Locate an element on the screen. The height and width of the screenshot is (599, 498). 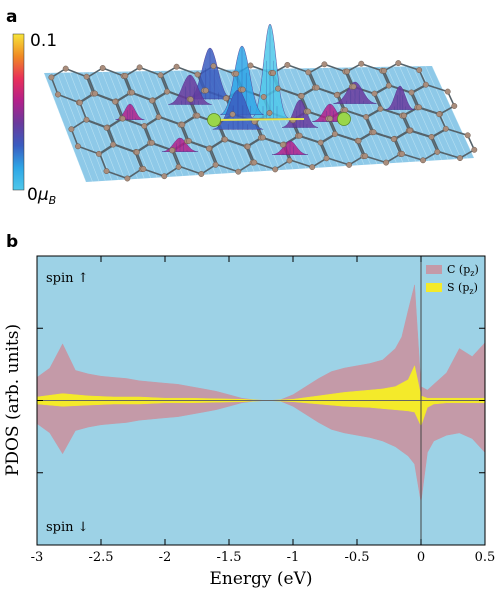
spin-up-annotation: spin ↑ is located at coordinates (67, 278).